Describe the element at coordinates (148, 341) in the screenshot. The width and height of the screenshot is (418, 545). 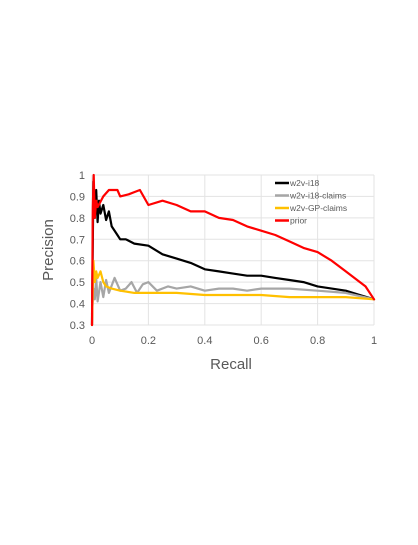
I see `x-tick-label: 0.2` at that location.